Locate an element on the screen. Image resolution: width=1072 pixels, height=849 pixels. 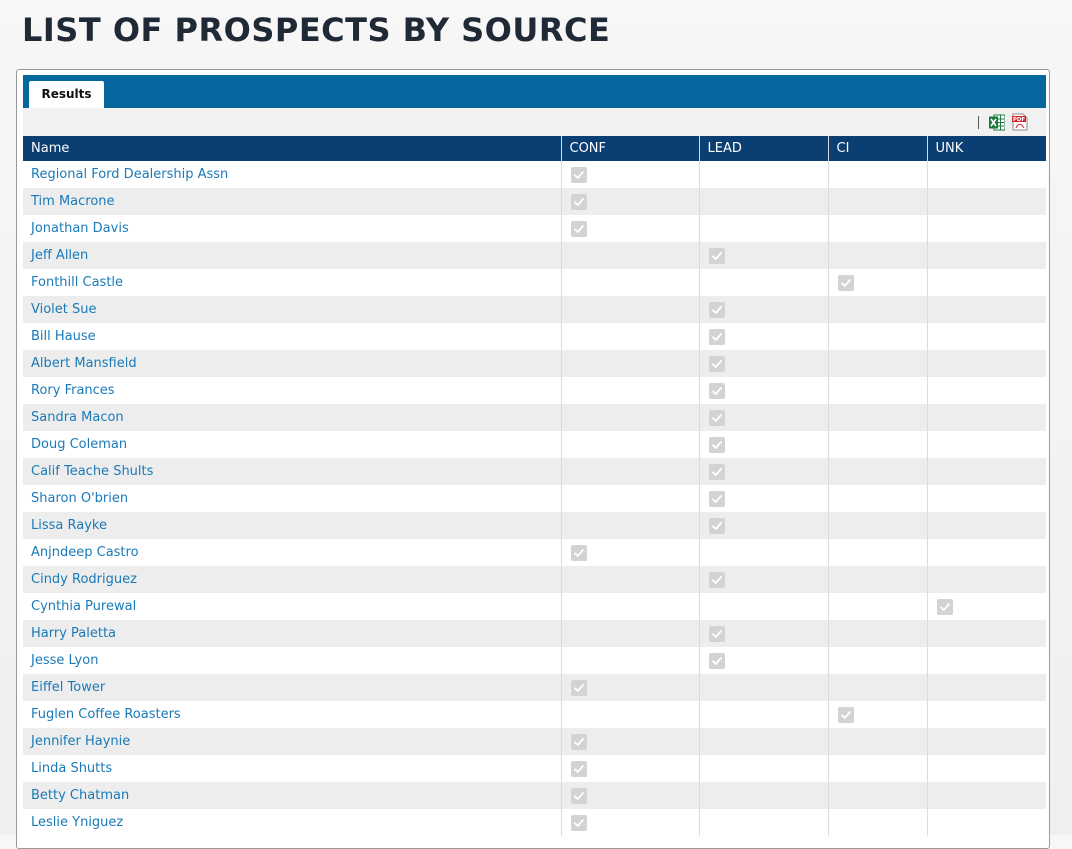
column-header-ci: CI is located at coordinates (878, 148).